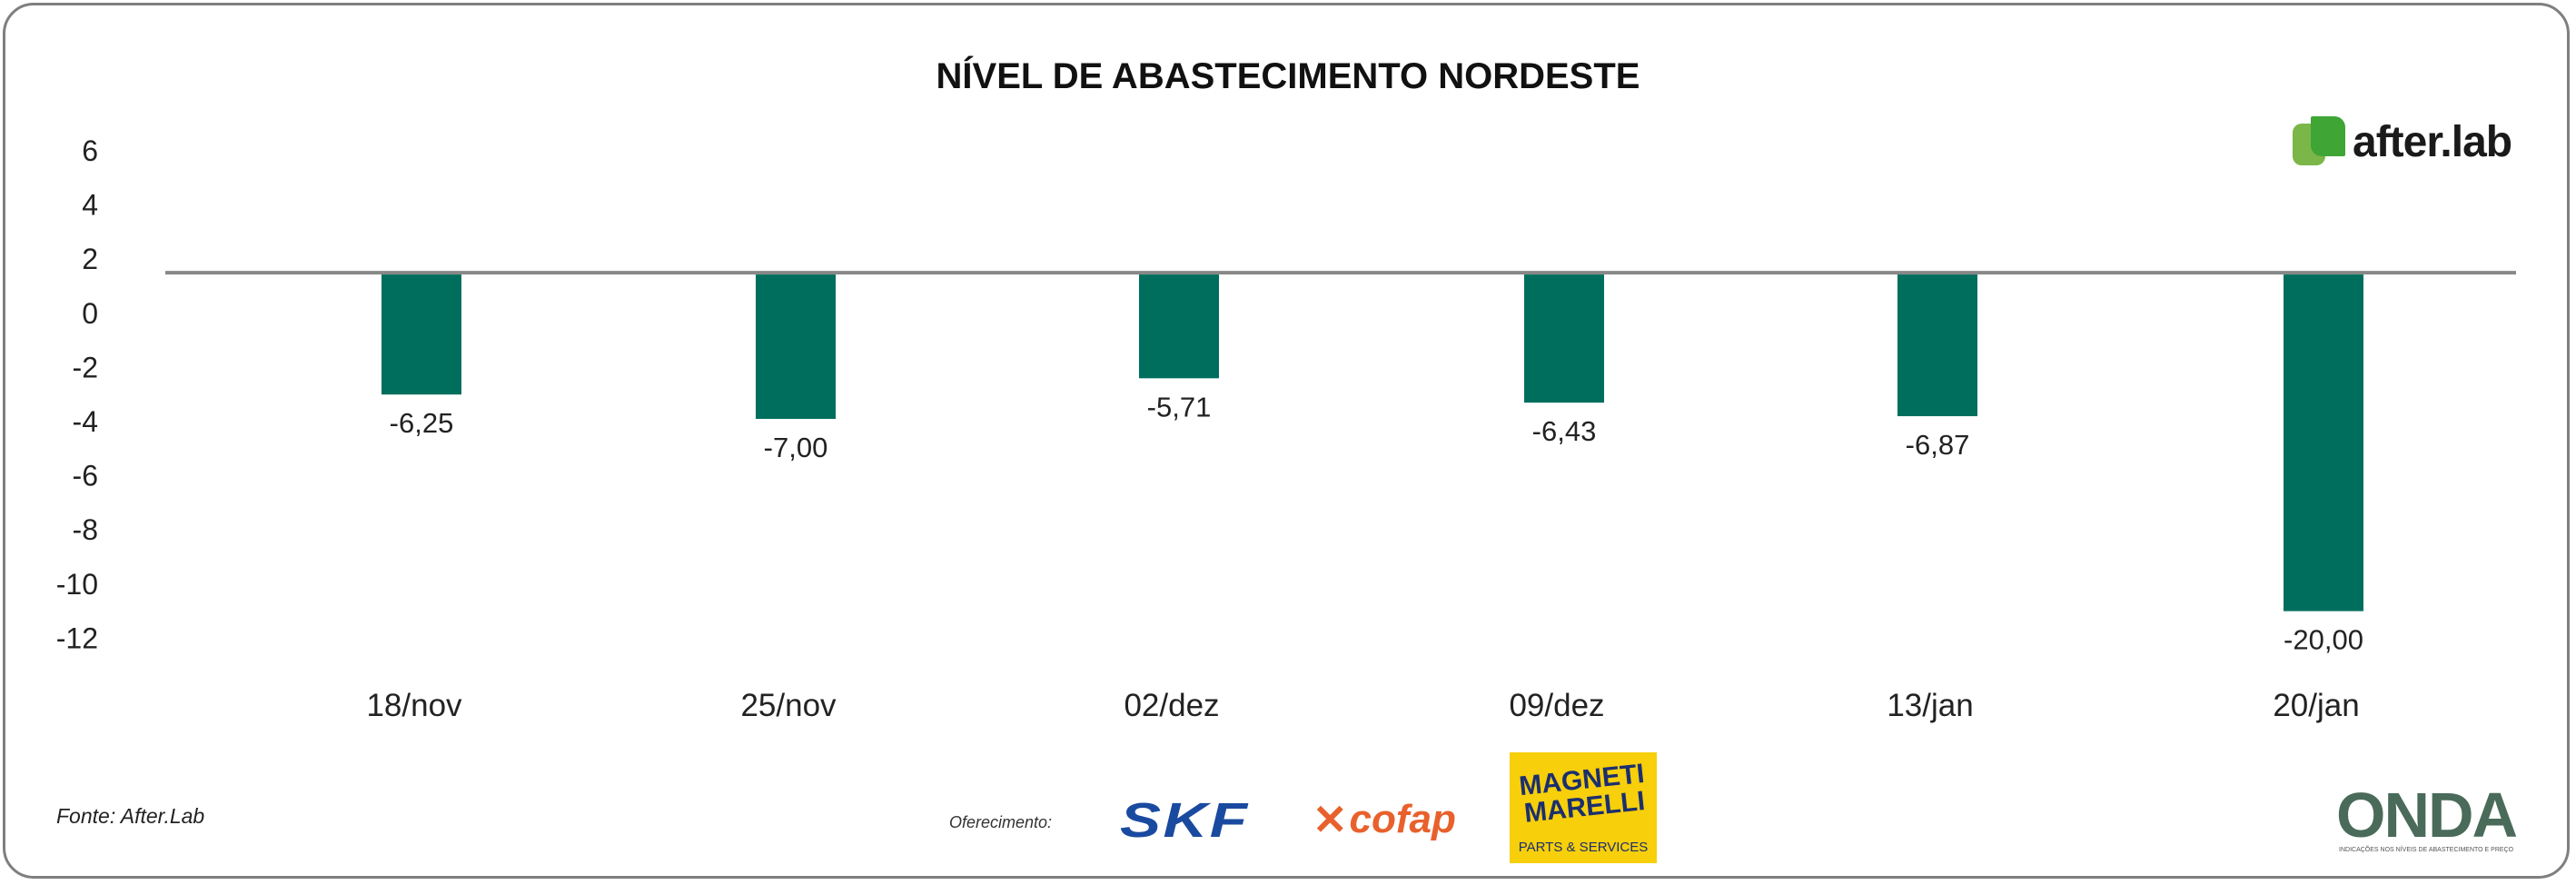 The width and height of the screenshot is (2576, 885). I want to click on afterlab-logo: after.lab, so click(2402, 141).